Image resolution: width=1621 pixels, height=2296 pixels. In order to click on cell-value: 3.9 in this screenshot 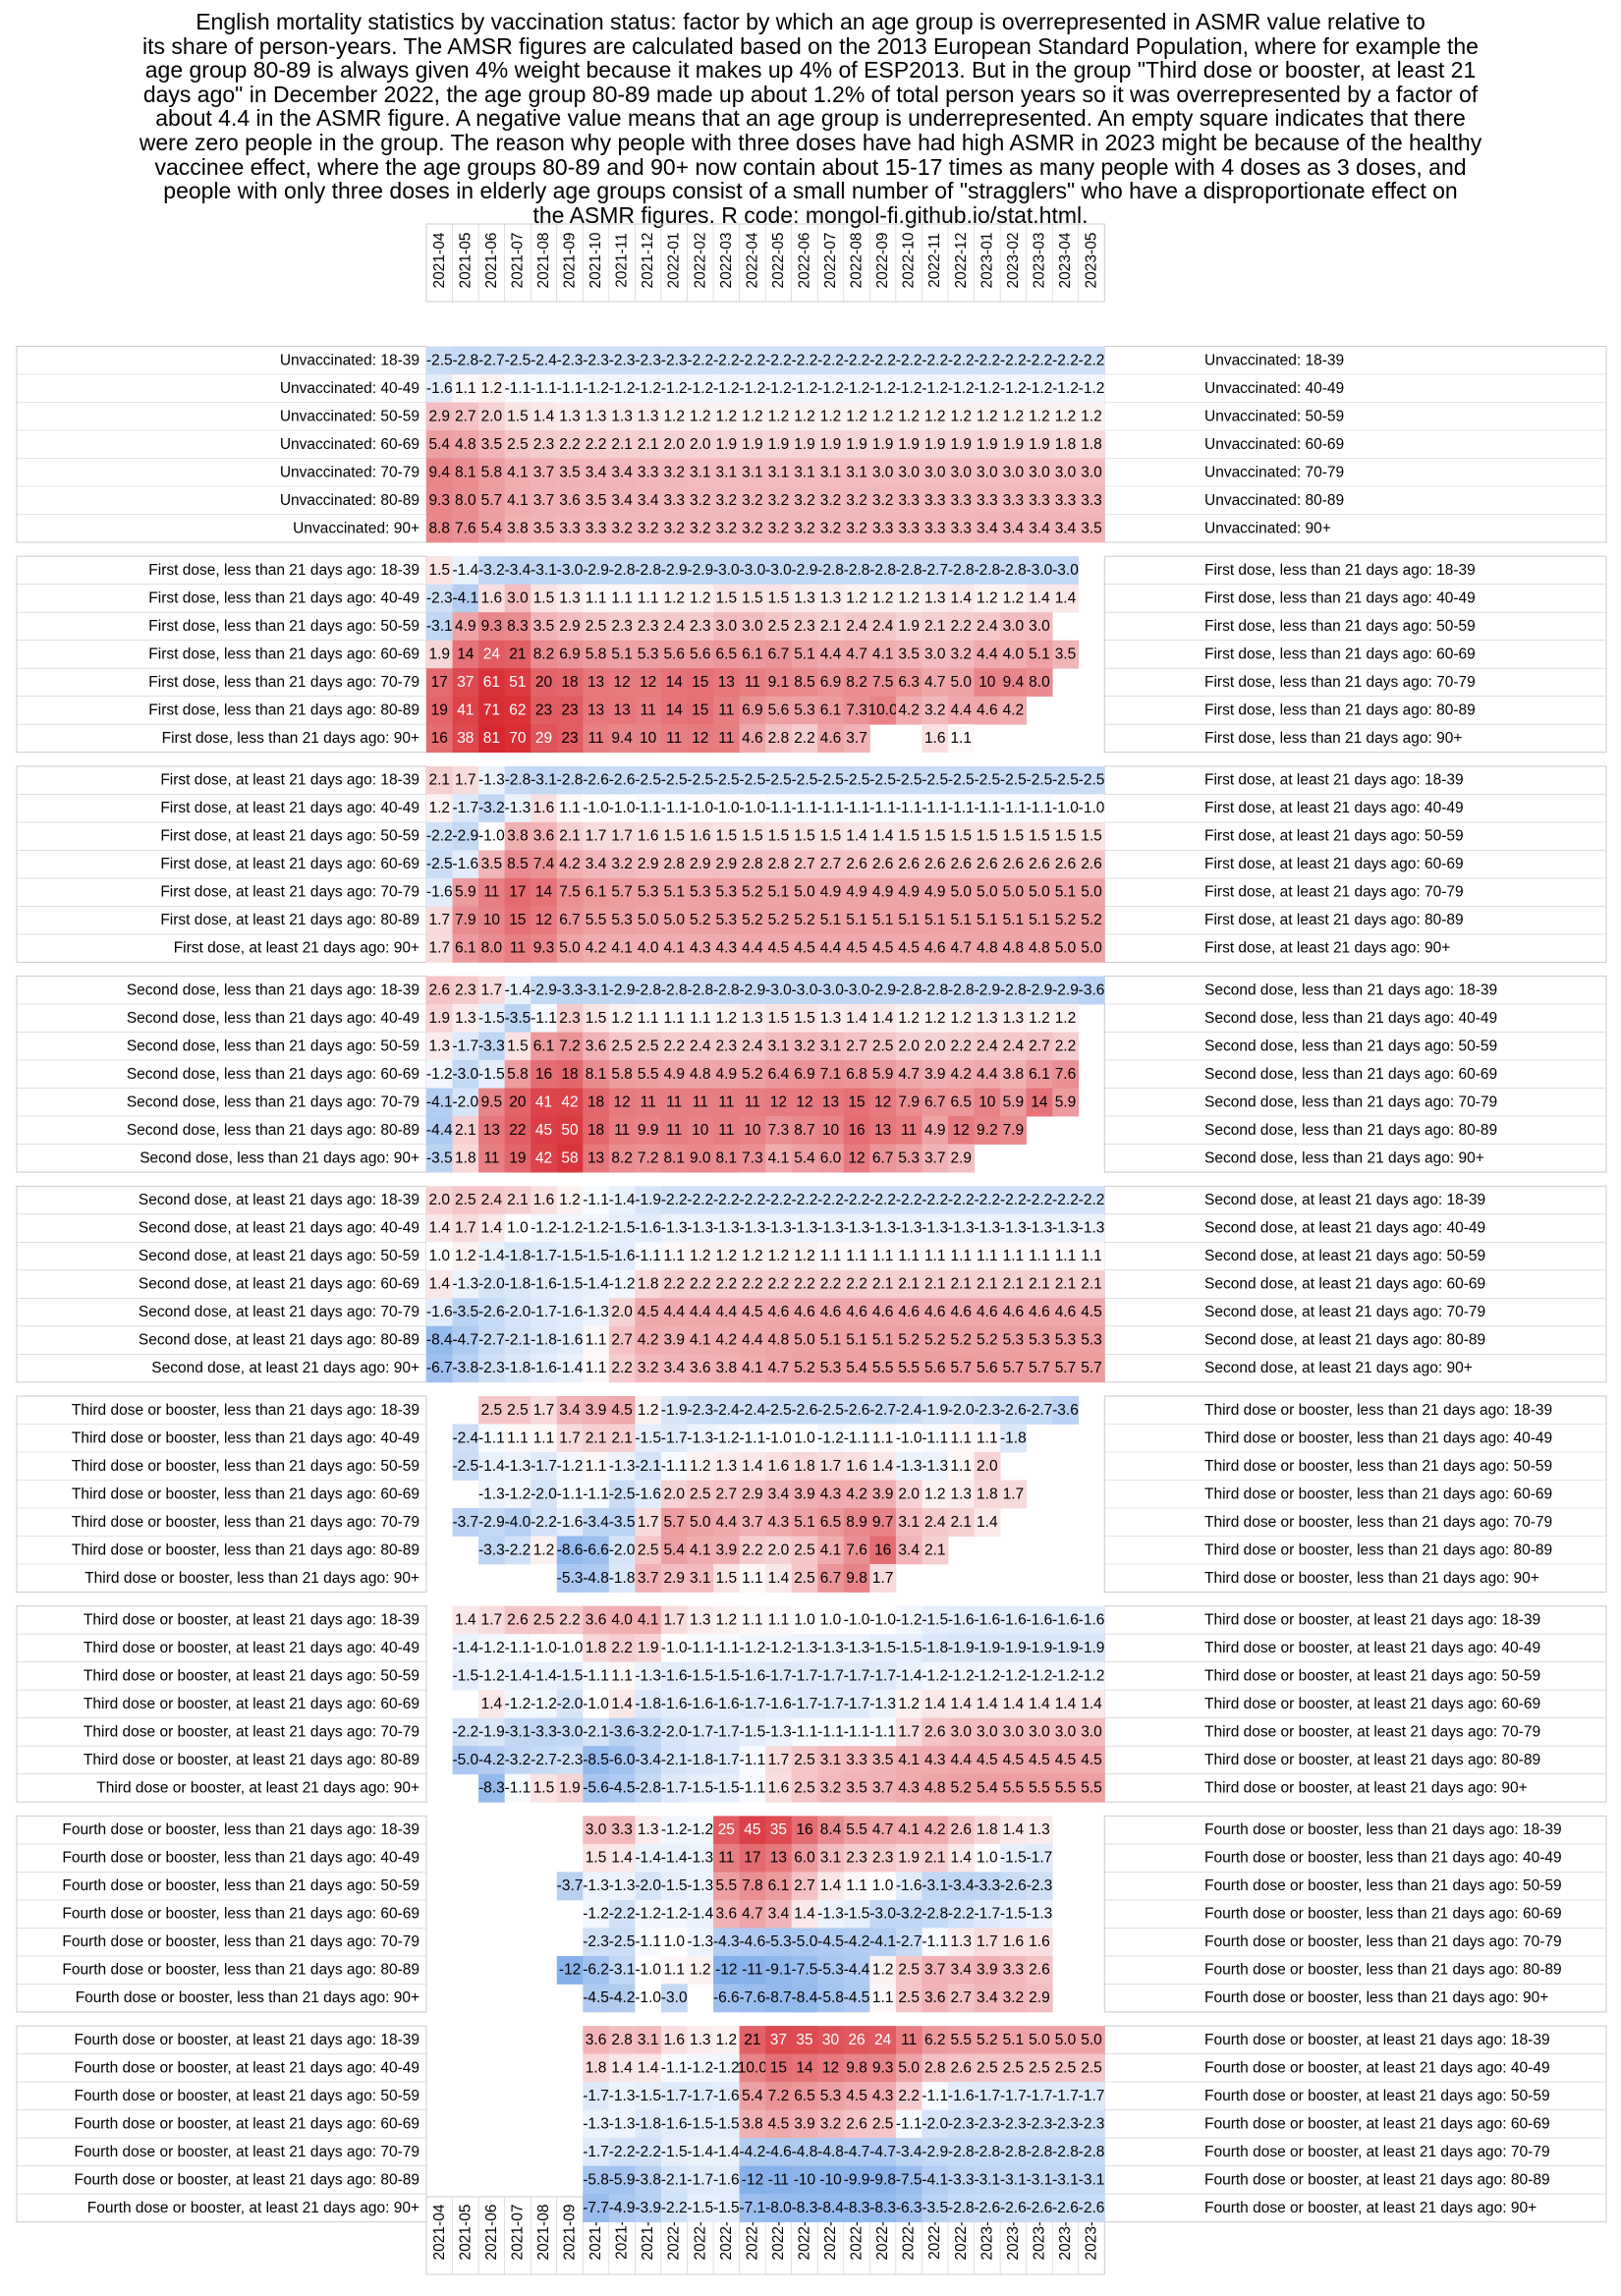, I will do `click(727, 1549)`.